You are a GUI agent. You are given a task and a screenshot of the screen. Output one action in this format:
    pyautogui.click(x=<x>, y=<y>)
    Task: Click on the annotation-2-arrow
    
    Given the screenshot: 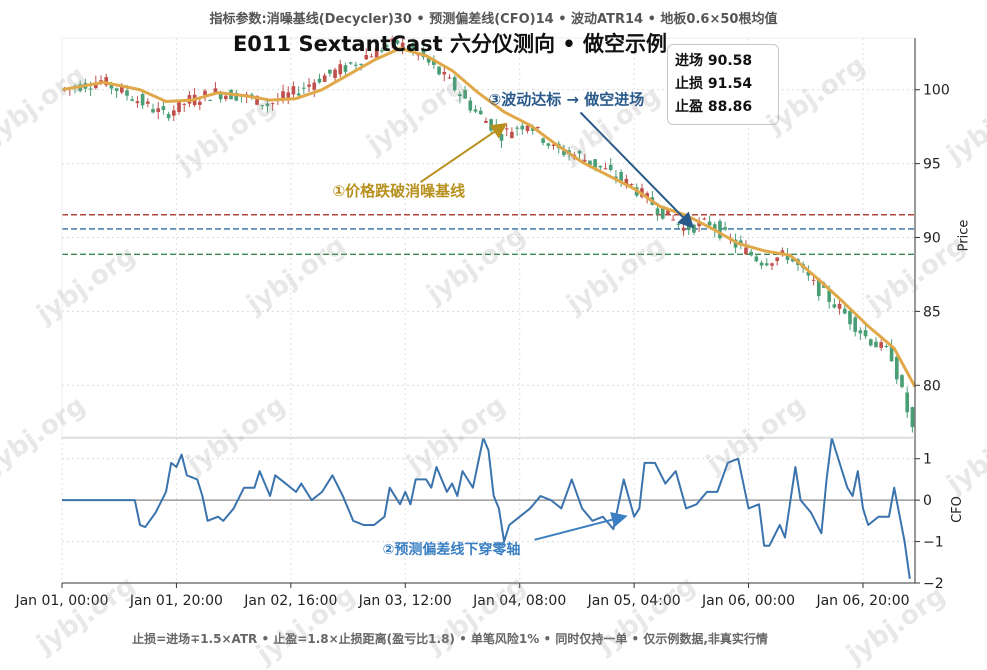 What is the action you would take?
    pyautogui.click(x=581, y=526)
    